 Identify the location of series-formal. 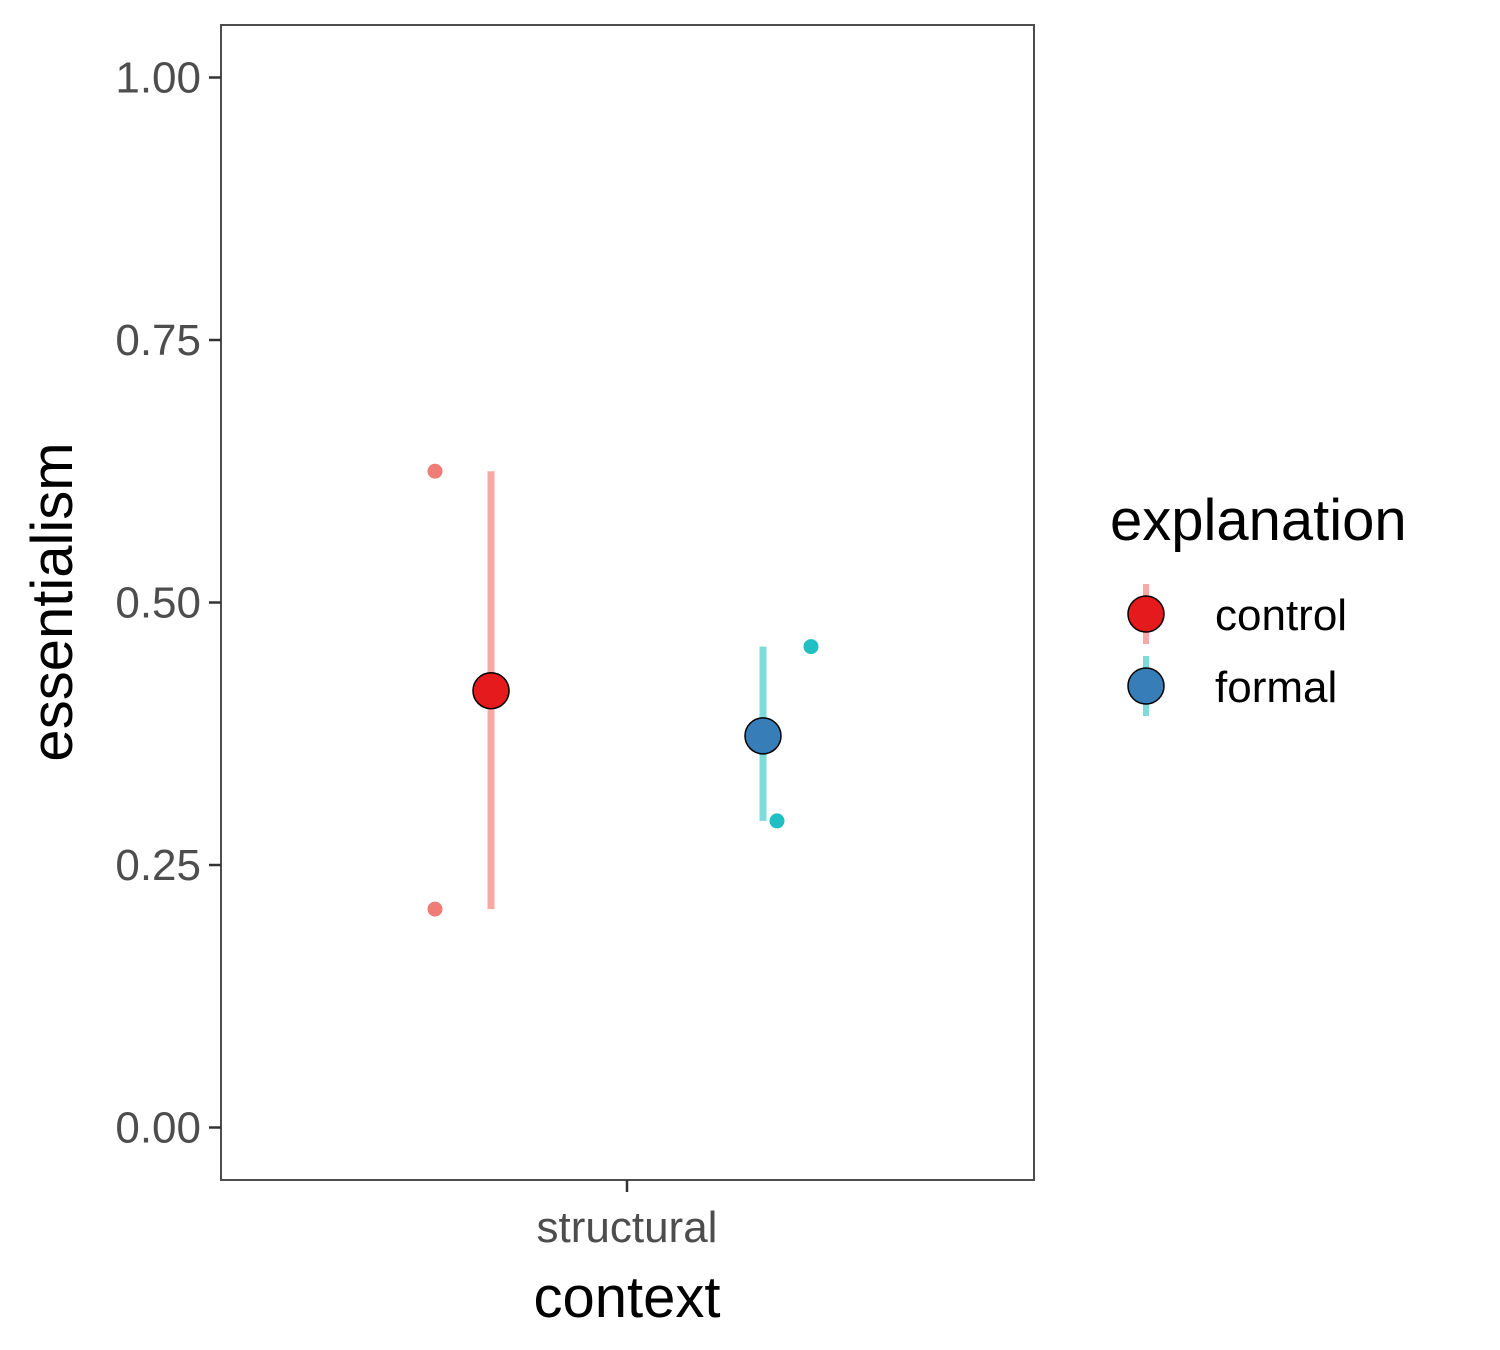
(781, 734).